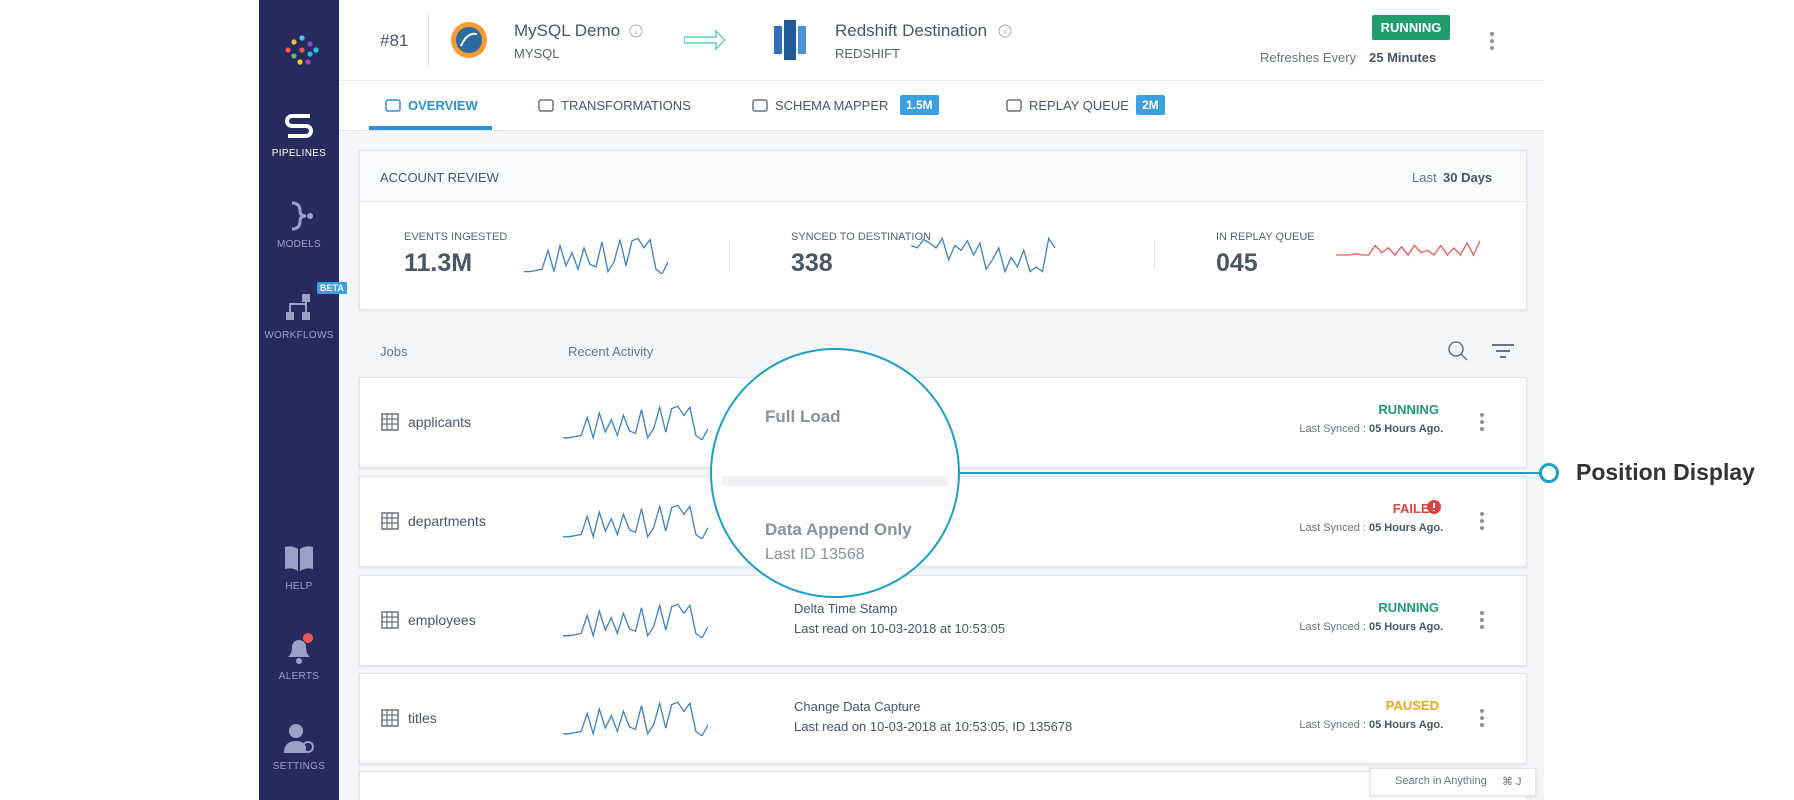  What do you see at coordinates (394, 351) in the screenshot?
I see `column-header: Jobs` at bounding box center [394, 351].